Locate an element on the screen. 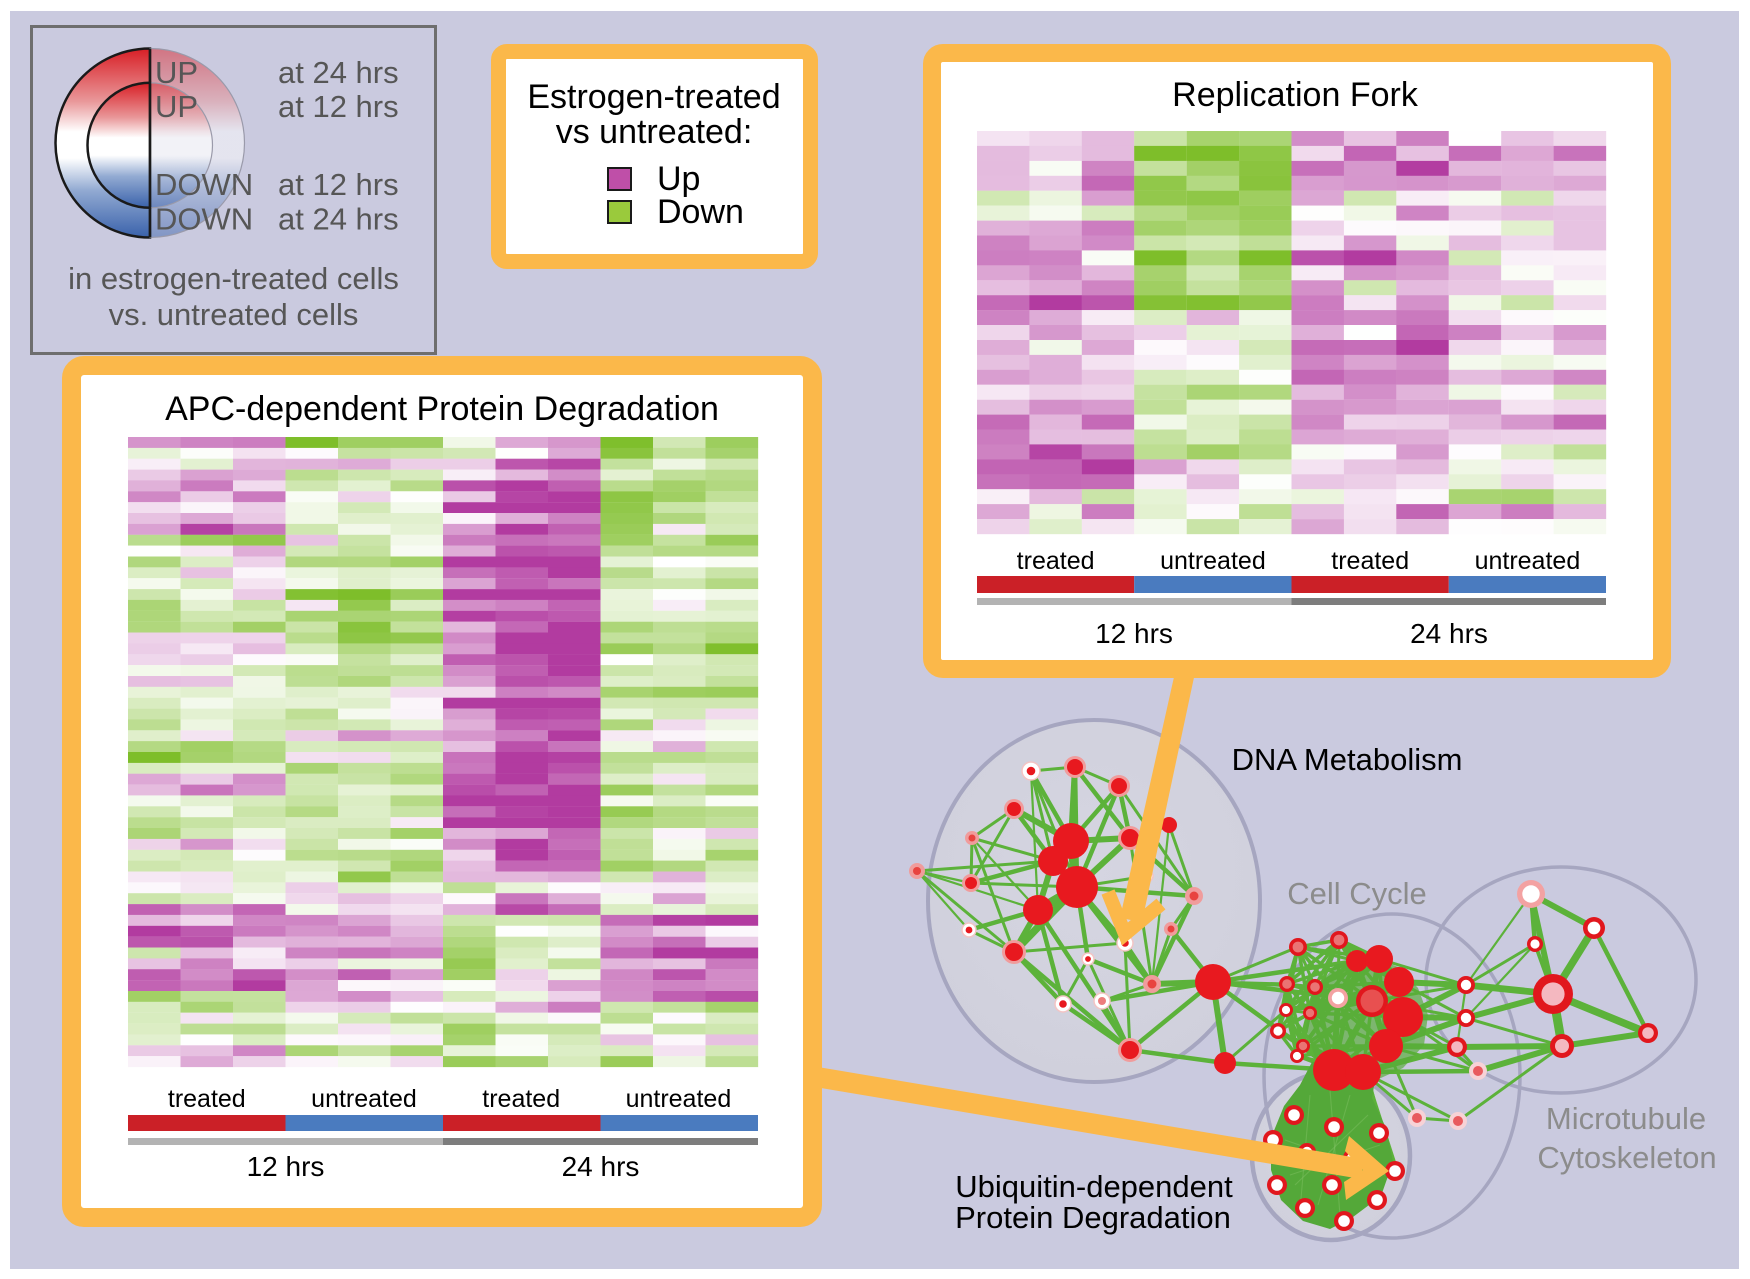 The image size is (1750, 1279). svg-text: Microtubule is located at coordinates (1626, 1118).